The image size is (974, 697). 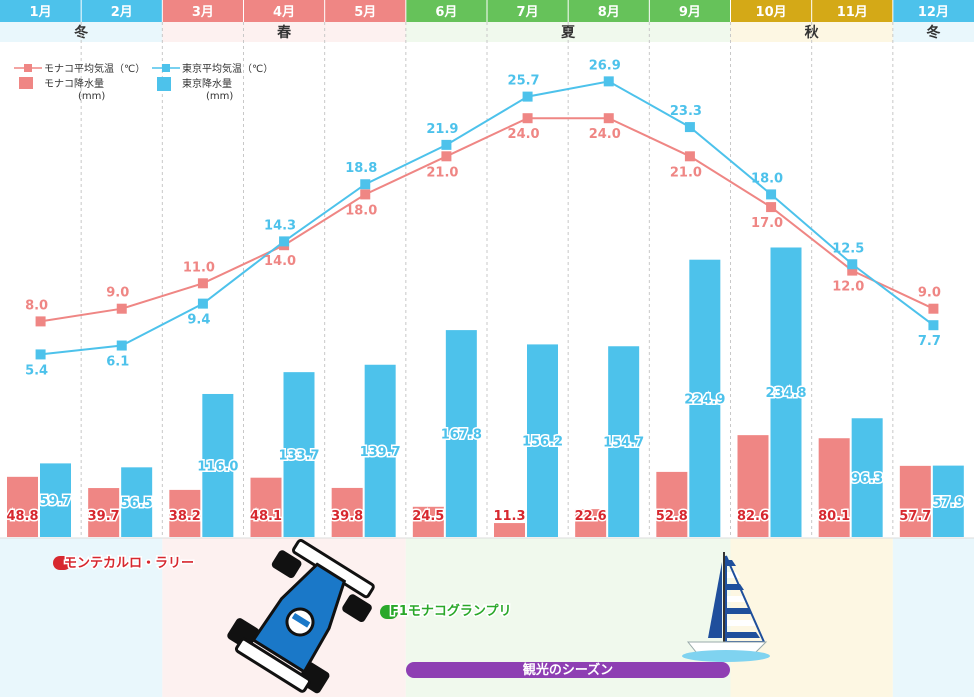 What do you see at coordinates (451, 611) in the screenshot?
I see `f1-label: F1モナコグランプリ` at bounding box center [451, 611].